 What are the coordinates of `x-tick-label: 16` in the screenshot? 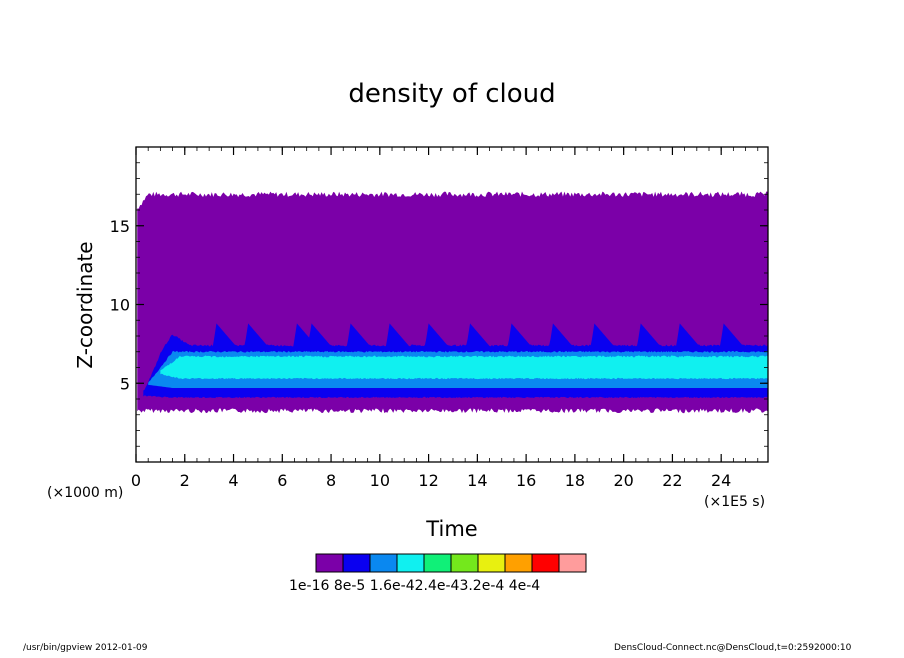 It's located at (526, 480).